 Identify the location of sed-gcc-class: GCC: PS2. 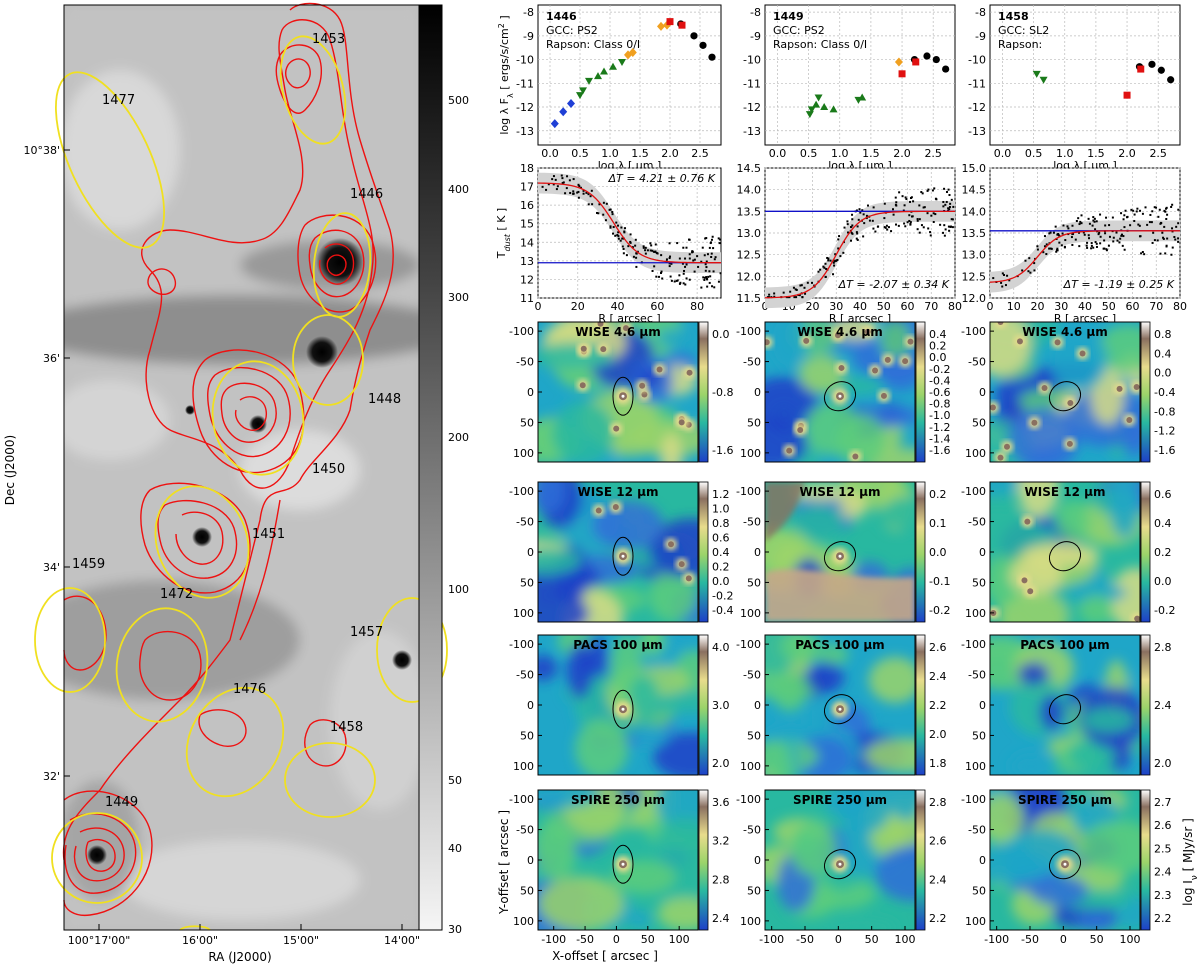
(799, 30).